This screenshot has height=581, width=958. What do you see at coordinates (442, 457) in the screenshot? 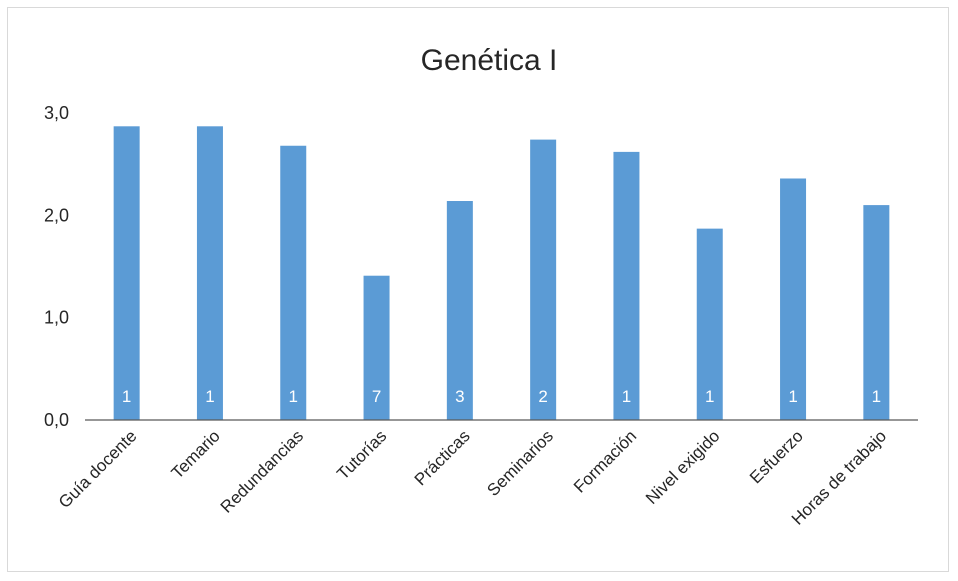
I see `x-tick-label: Prácticas` at bounding box center [442, 457].